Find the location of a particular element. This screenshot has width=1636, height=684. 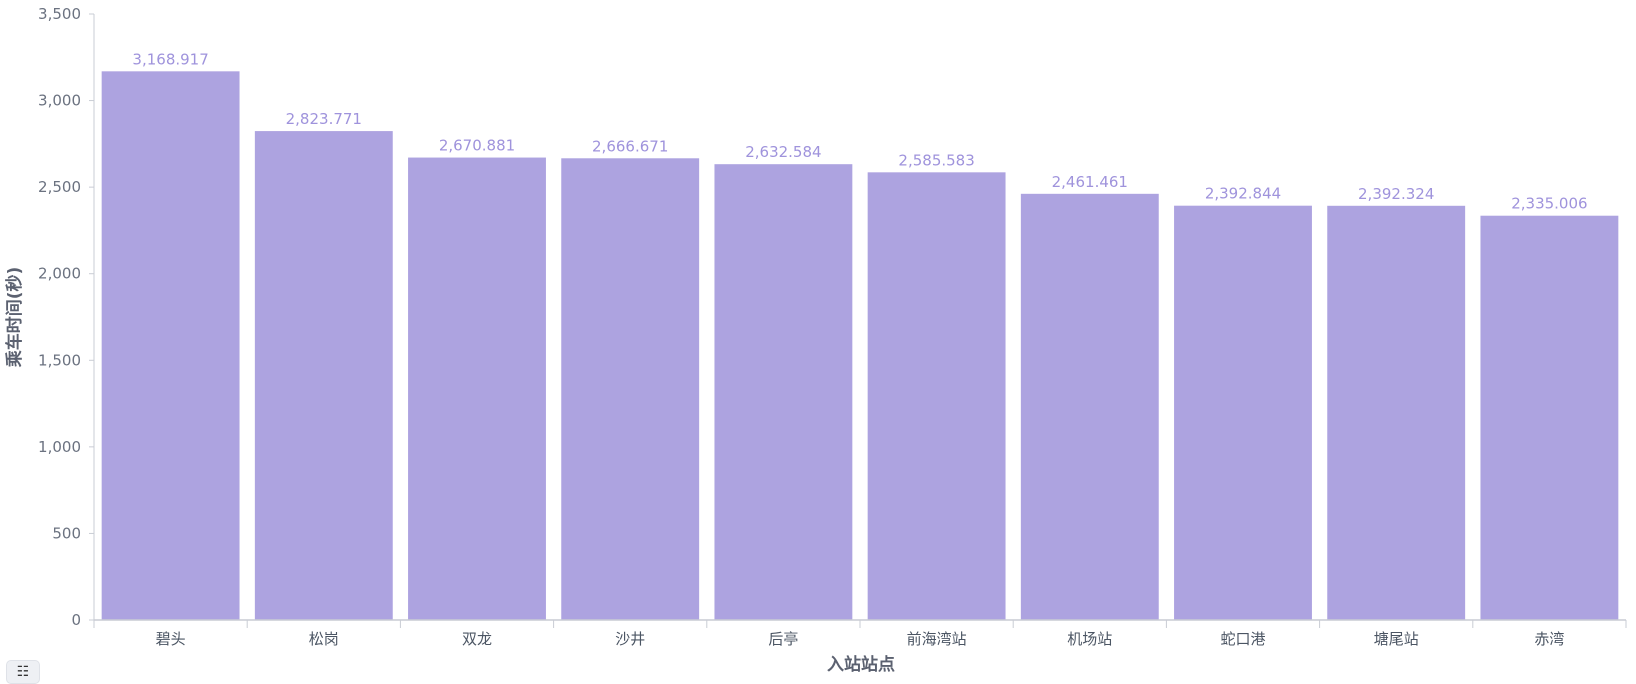

data-label: 3,168.917 is located at coordinates (170, 59).